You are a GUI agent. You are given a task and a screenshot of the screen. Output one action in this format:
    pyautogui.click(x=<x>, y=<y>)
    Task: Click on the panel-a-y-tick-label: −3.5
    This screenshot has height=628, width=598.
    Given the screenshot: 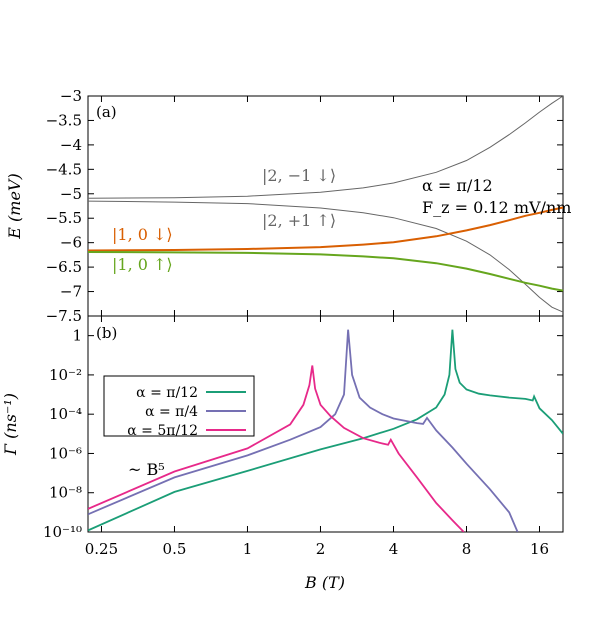 What is the action you would take?
    pyautogui.click(x=64, y=120)
    